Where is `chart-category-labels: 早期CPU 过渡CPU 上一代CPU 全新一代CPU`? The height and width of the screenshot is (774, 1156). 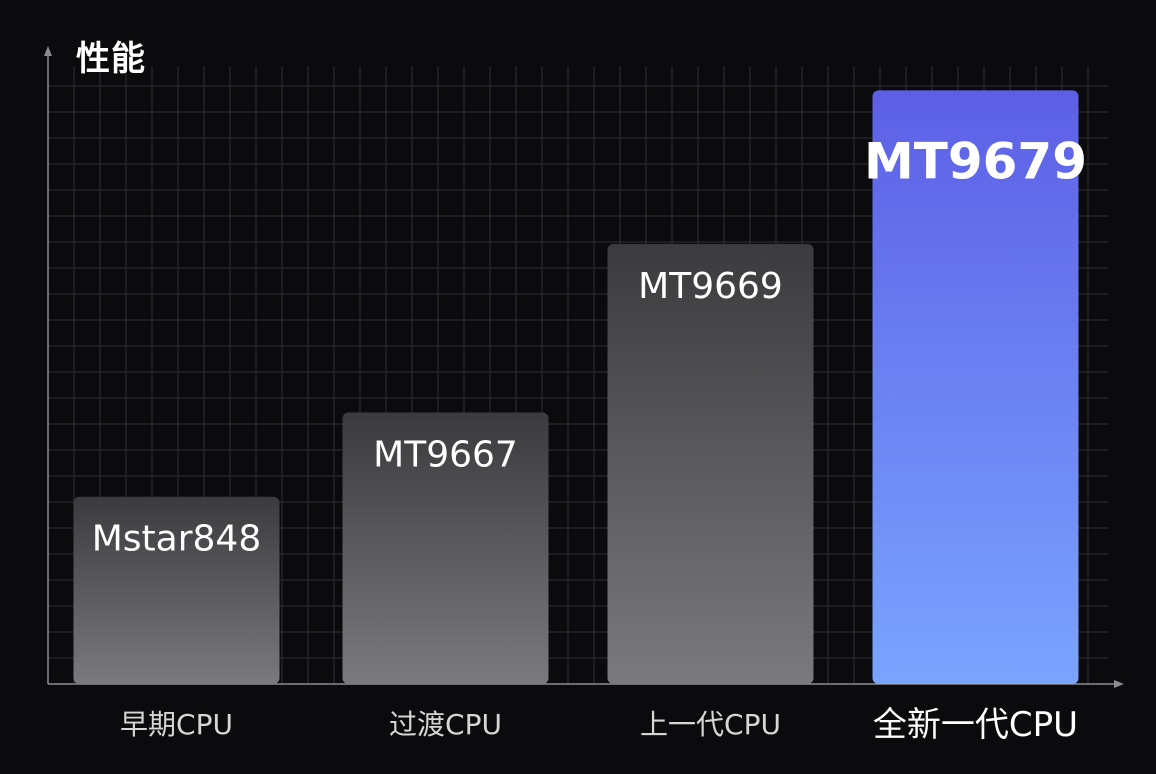
chart-category-labels: 早期CPU 过渡CPU 上一代CPU 全新一代CPU is located at coordinates (599, 725).